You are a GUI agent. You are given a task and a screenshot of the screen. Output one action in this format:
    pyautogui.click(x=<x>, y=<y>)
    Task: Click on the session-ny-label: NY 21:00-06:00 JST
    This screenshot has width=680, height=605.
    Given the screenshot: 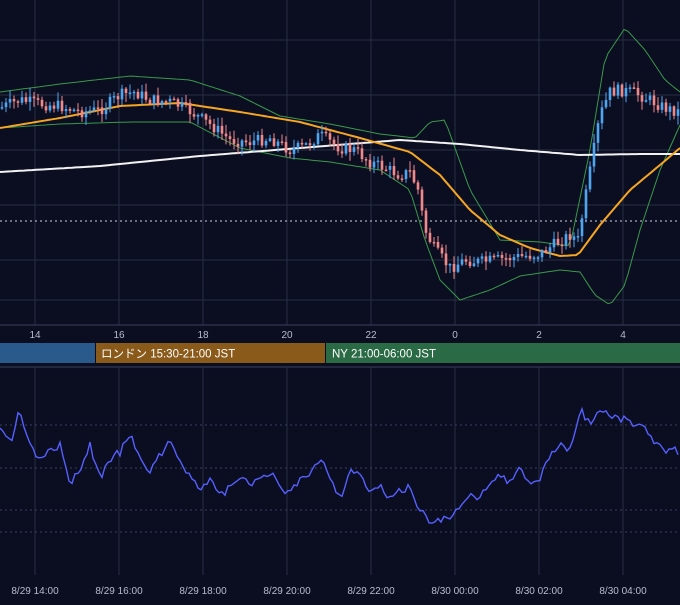 What is the action you would take?
    pyautogui.click(x=384, y=355)
    